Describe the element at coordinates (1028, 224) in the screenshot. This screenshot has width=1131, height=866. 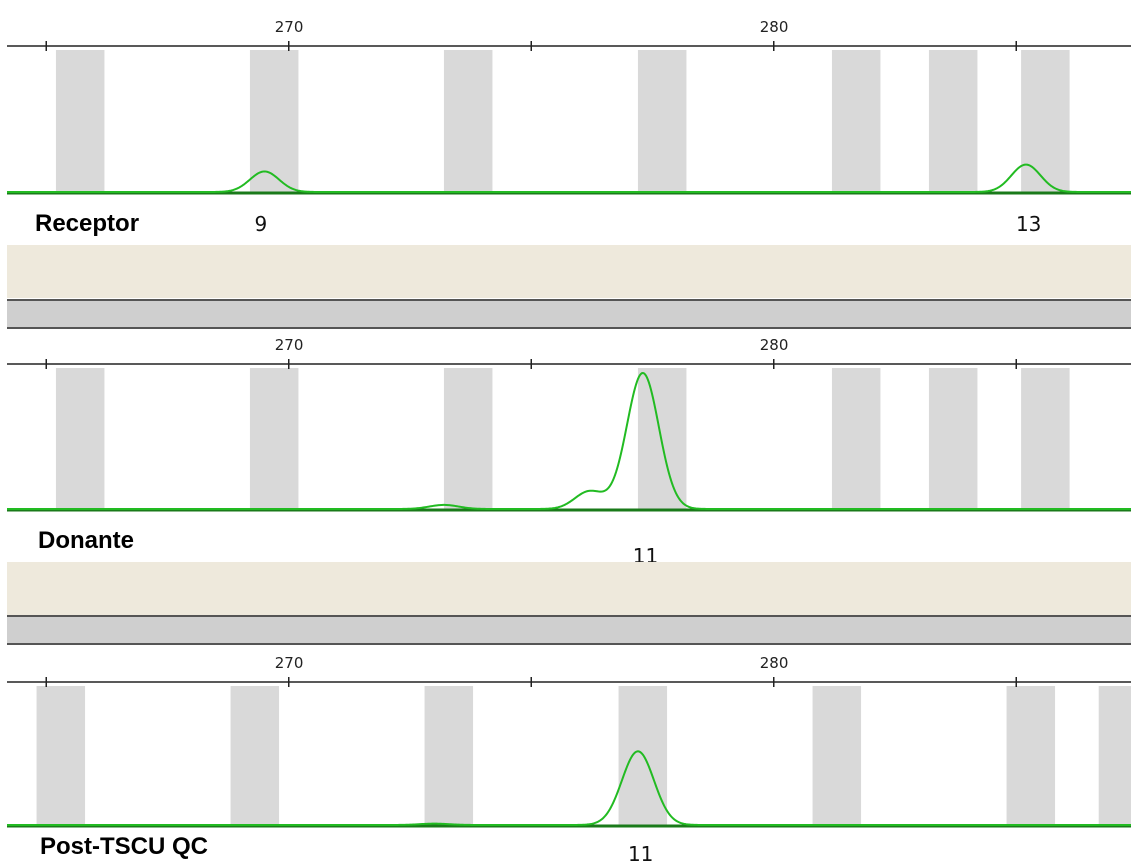
I see `allele-call-label: 13` at that location.